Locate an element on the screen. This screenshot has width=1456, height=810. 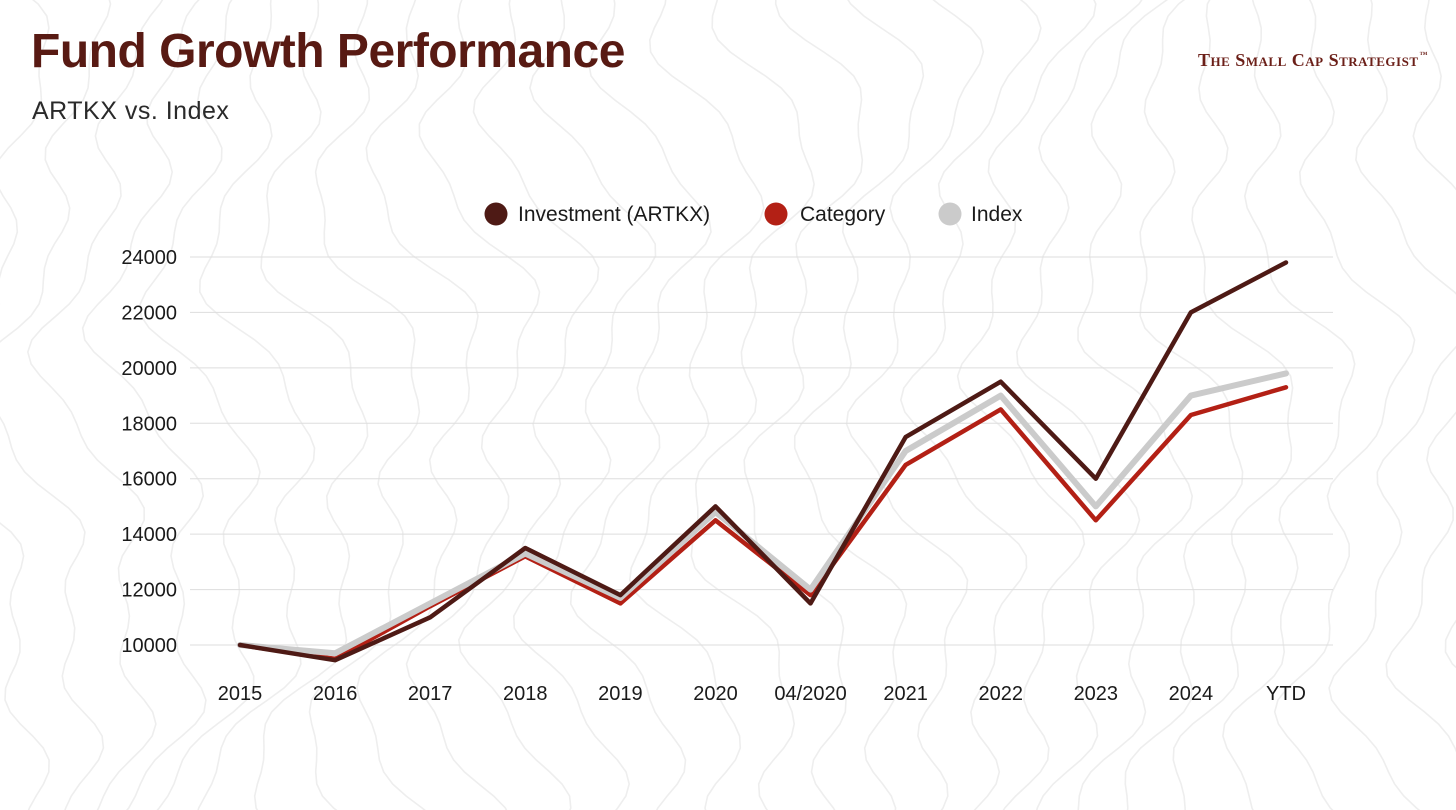
legend-label-investment-artkx: Investment (ARTKX) is located at coordinates (614, 214).